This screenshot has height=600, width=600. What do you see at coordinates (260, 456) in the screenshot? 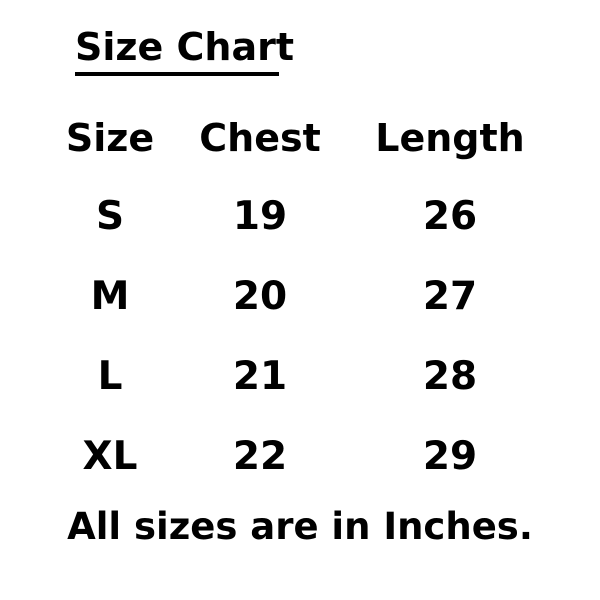
I see `cell-chest: 22` at bounding box center [260, 456].